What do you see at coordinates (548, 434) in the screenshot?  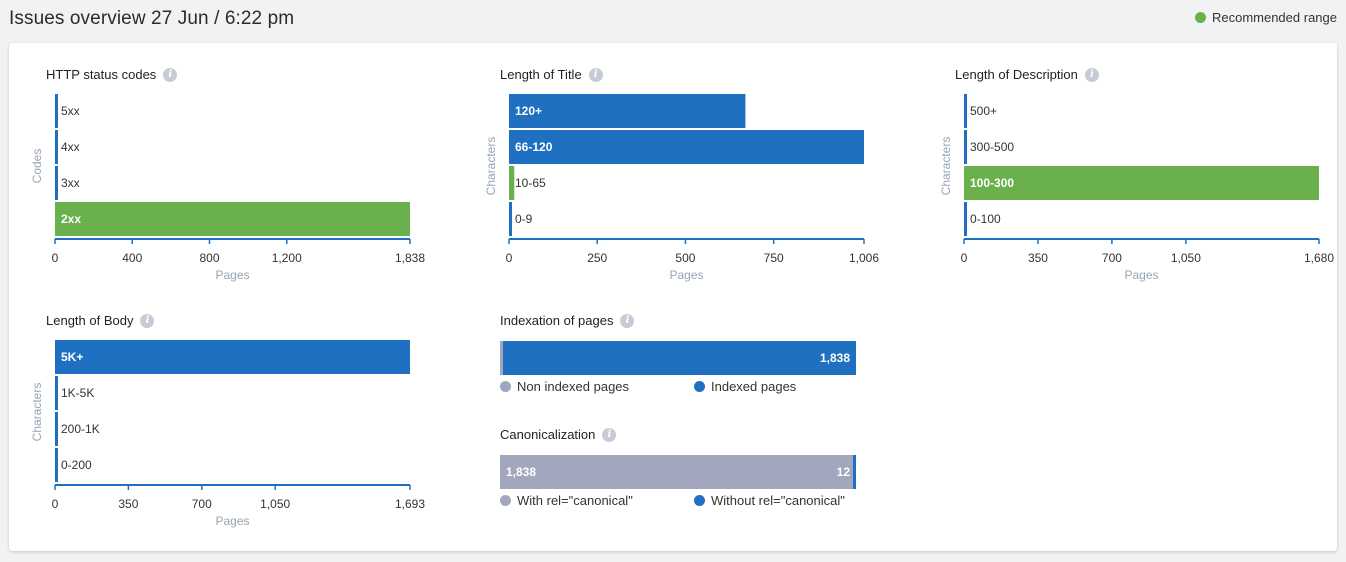 I see `canonicalization-title-text: Canonicalization` at bounding box center [548, 434].